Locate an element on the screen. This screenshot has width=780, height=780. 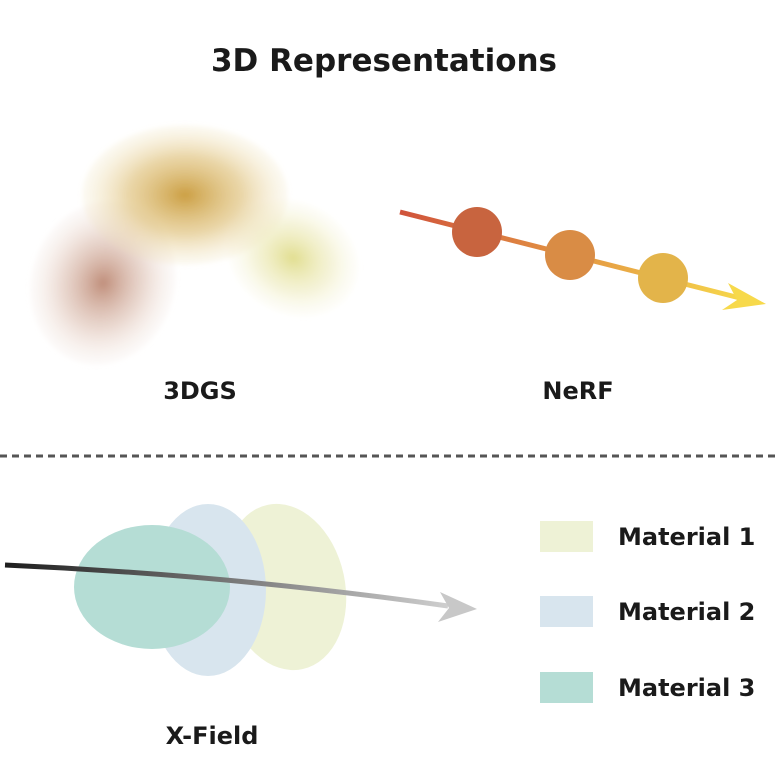
nerf-illustration is located at coordinates (582, 258).